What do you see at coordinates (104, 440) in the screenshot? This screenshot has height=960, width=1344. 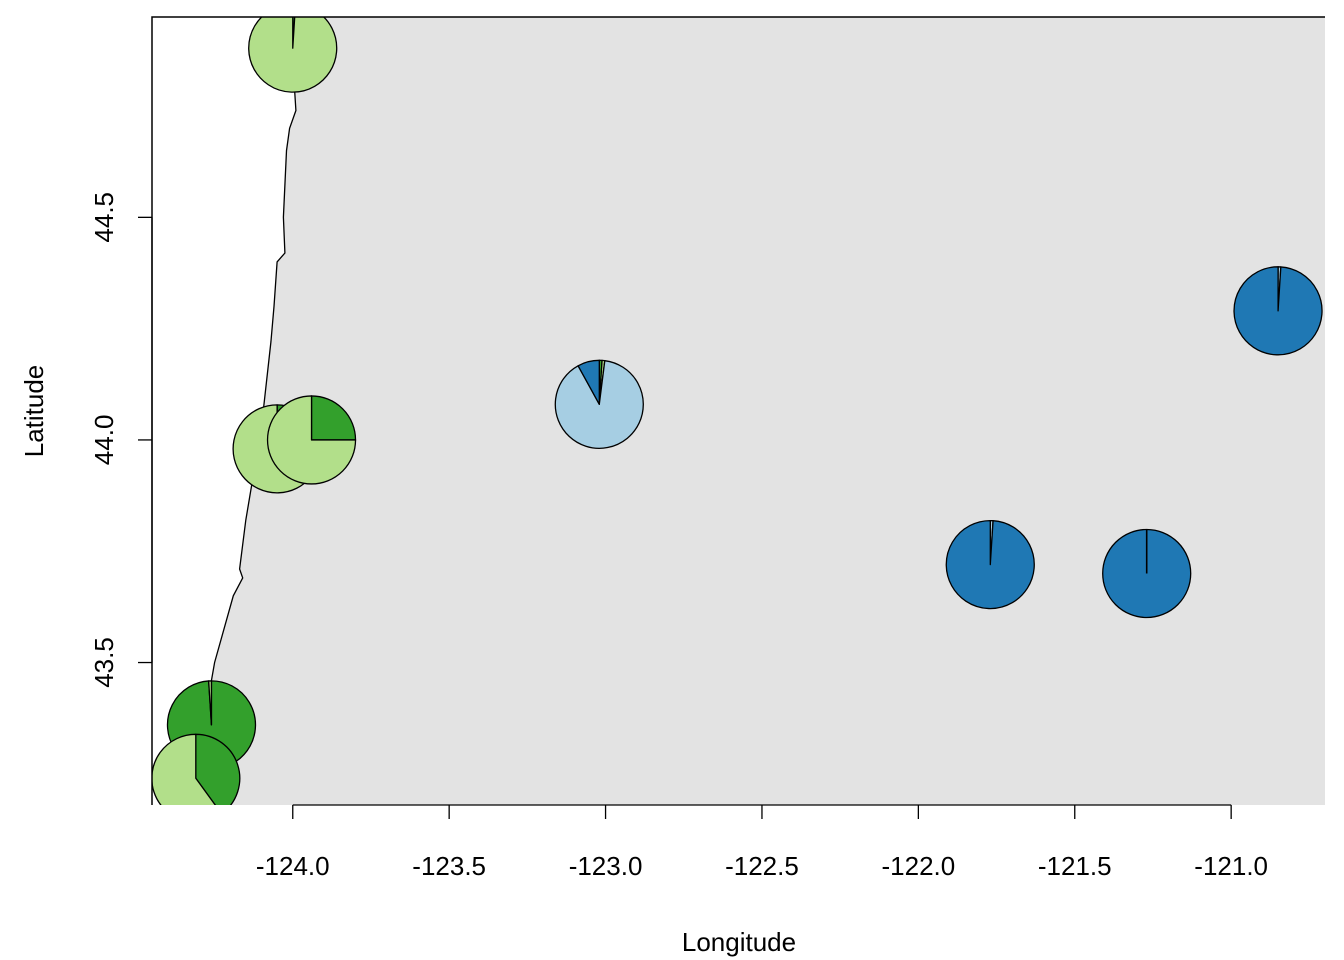 I see `y-tick-label: 44.0` at bounding box center [104, 440].